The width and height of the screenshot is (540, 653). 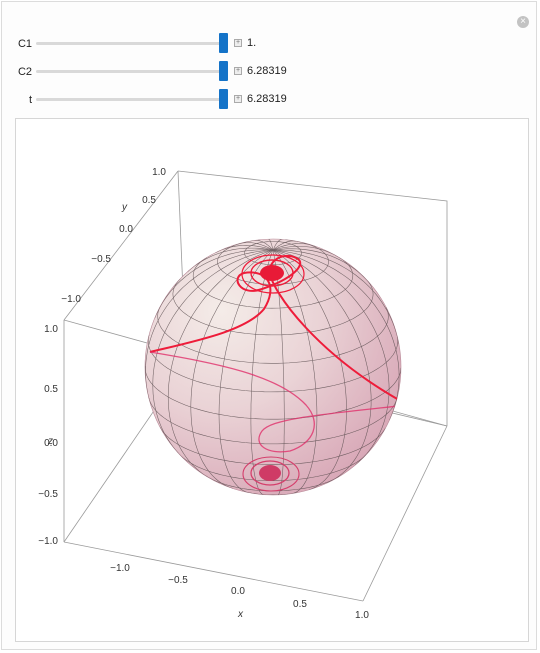 What do you see at coordinates (362, 615) in the screenshot?
I see `x-tick: 1.0` at bounding box center [362, 615].